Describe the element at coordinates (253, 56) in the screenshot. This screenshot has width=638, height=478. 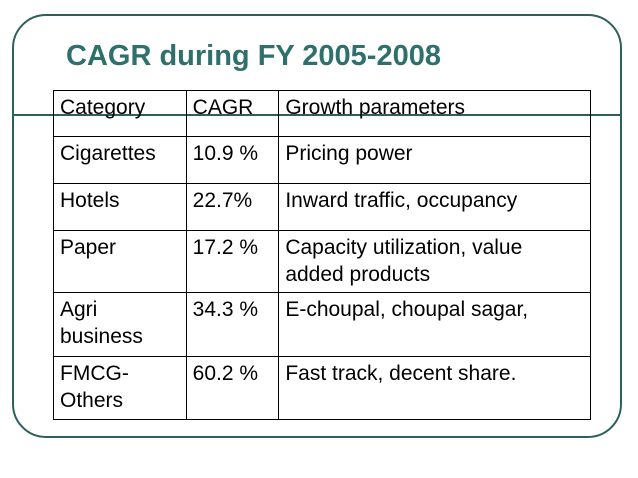
I see `slide-title: CAGR during FY 2005-2008` at that location.